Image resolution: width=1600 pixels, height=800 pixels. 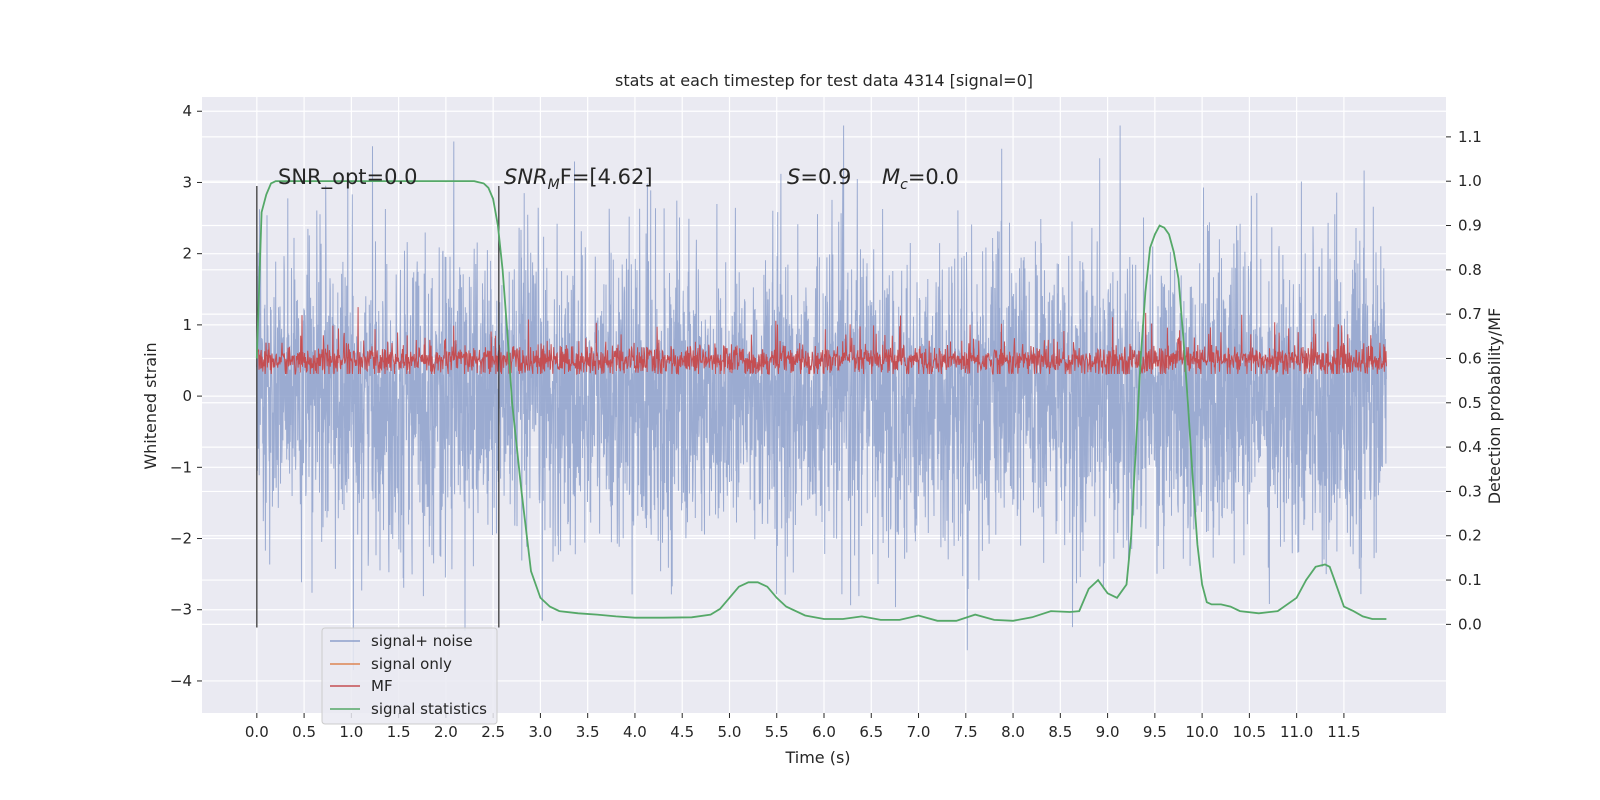 I want to click on s-variable: S, so click(x=793, y=177).